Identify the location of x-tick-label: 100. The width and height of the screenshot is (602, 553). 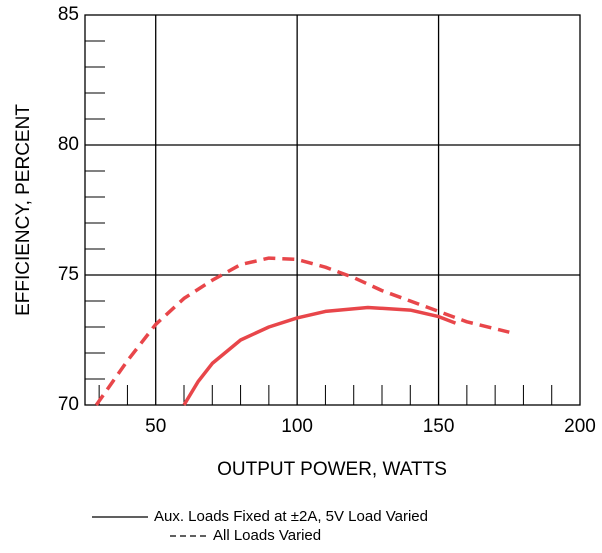
(297, 426).